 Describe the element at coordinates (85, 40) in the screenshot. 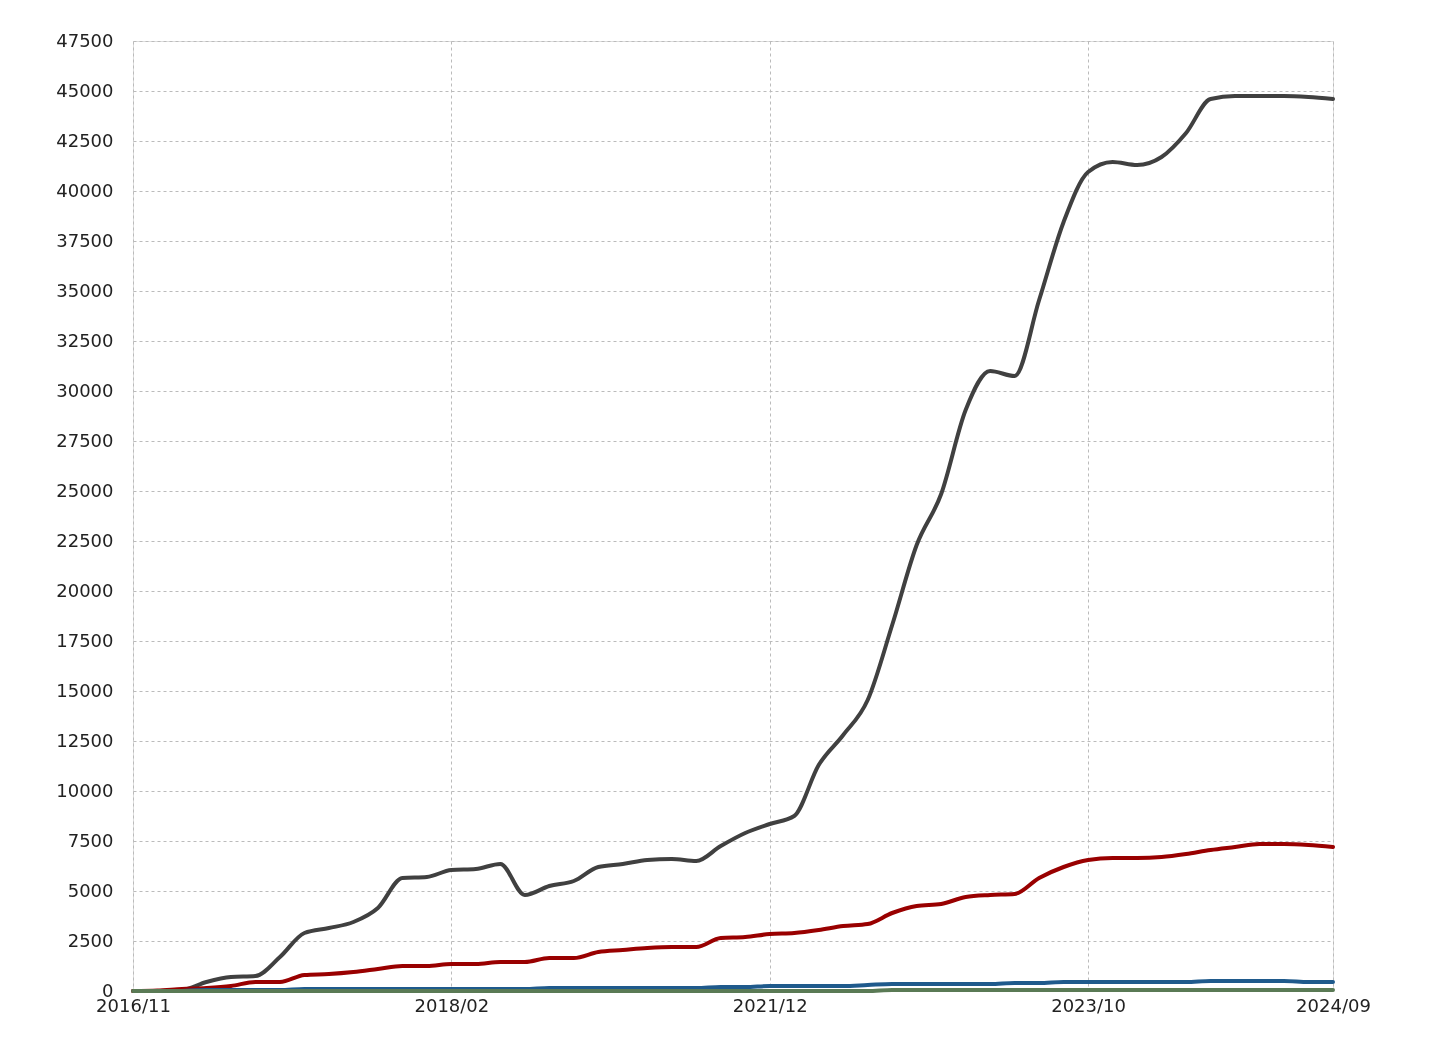

I see `y-tick-label: 47500` at that location.